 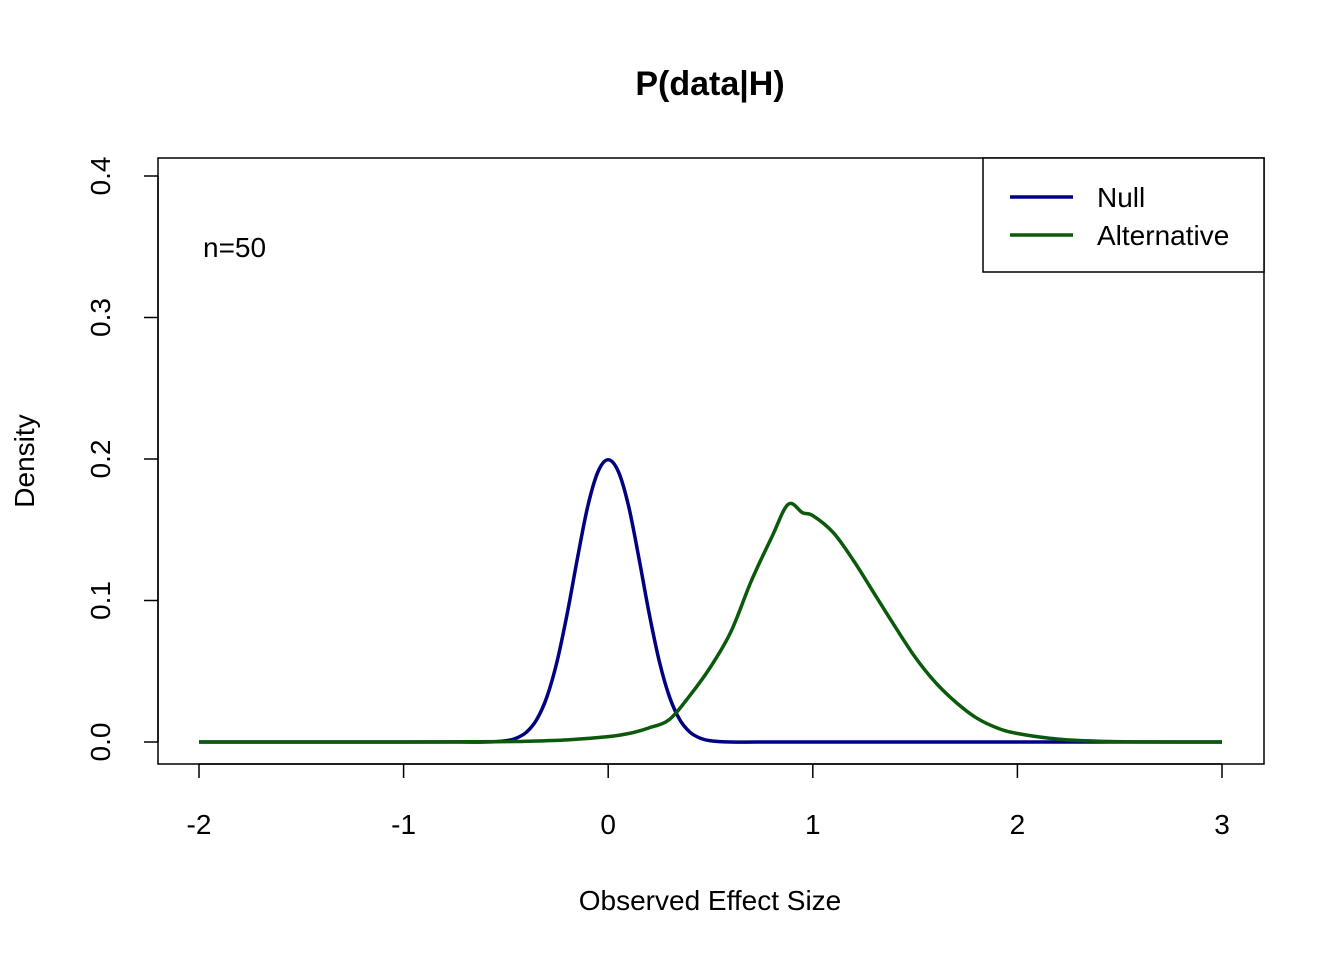 What do you see at coordinates (24, 460) in the screenshot?
I see `y-axis-label: Density` at bounding box center [24, 460].